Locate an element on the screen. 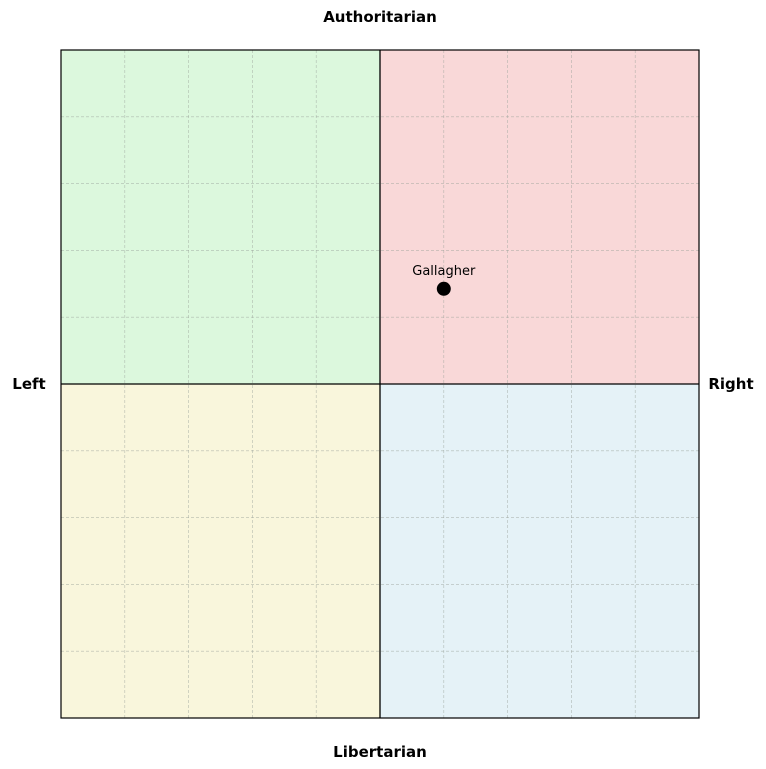 The image size is (766, 769). axis-label-right: Right is located at coordinates (730, 384).